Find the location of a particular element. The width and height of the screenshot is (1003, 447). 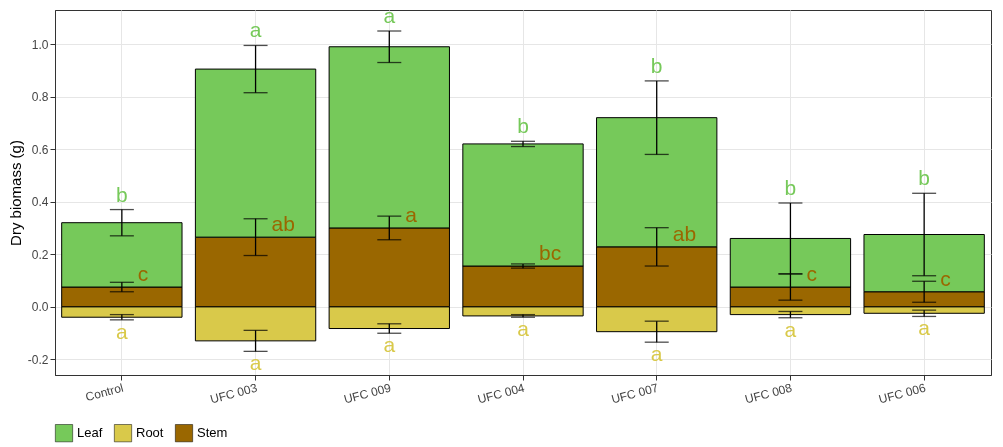

x-tick-label: UFC 008 is located at coordinates (768, 393).